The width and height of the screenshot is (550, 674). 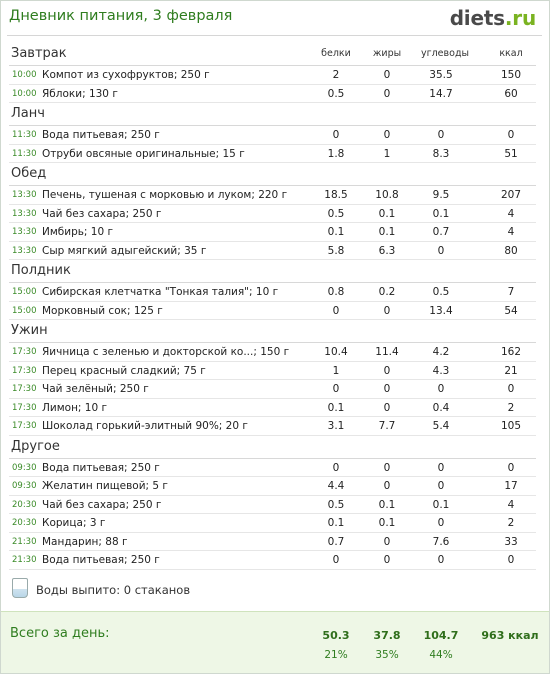 What do you see at coordinates (441, 292) in the screenshot?
I see `carbs-value: 0.5` at bounding box center [441, 292].